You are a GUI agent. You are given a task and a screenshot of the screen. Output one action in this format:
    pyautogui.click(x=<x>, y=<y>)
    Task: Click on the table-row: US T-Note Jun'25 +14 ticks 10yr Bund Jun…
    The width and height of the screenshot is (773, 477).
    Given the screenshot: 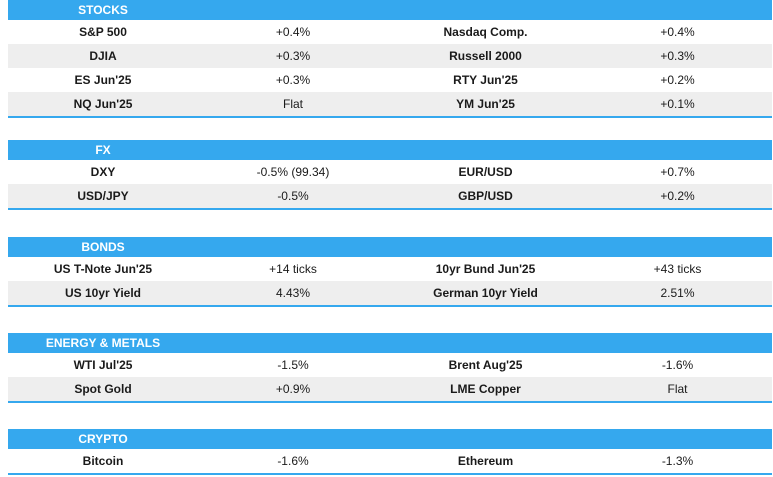 What is the action you would take?
    pyautogui.click(x=390, y=269)
    